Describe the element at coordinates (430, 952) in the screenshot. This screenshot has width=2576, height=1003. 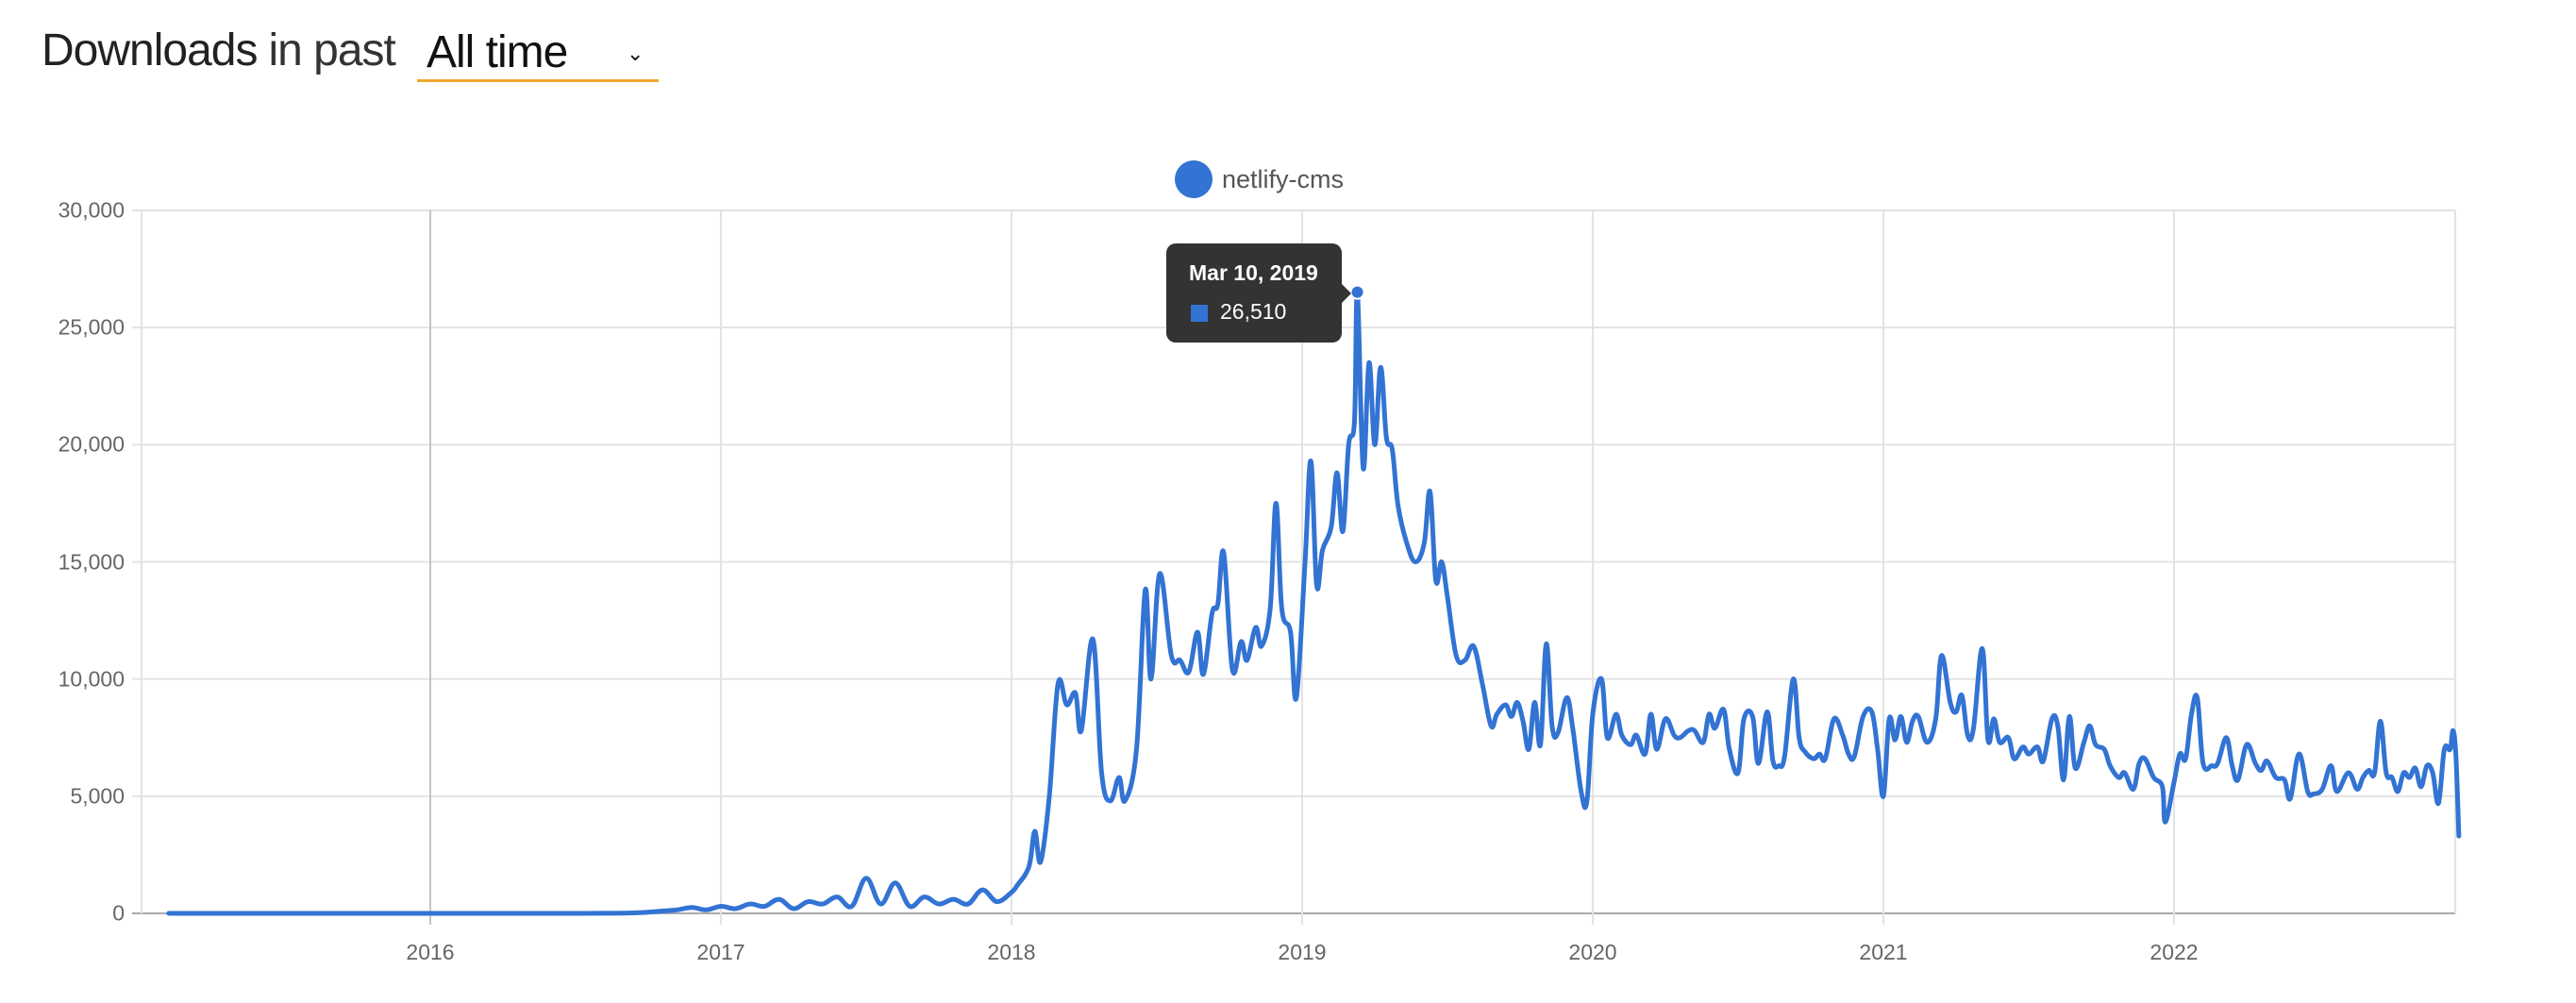
I see `x-tick-label: 2016` at that location.